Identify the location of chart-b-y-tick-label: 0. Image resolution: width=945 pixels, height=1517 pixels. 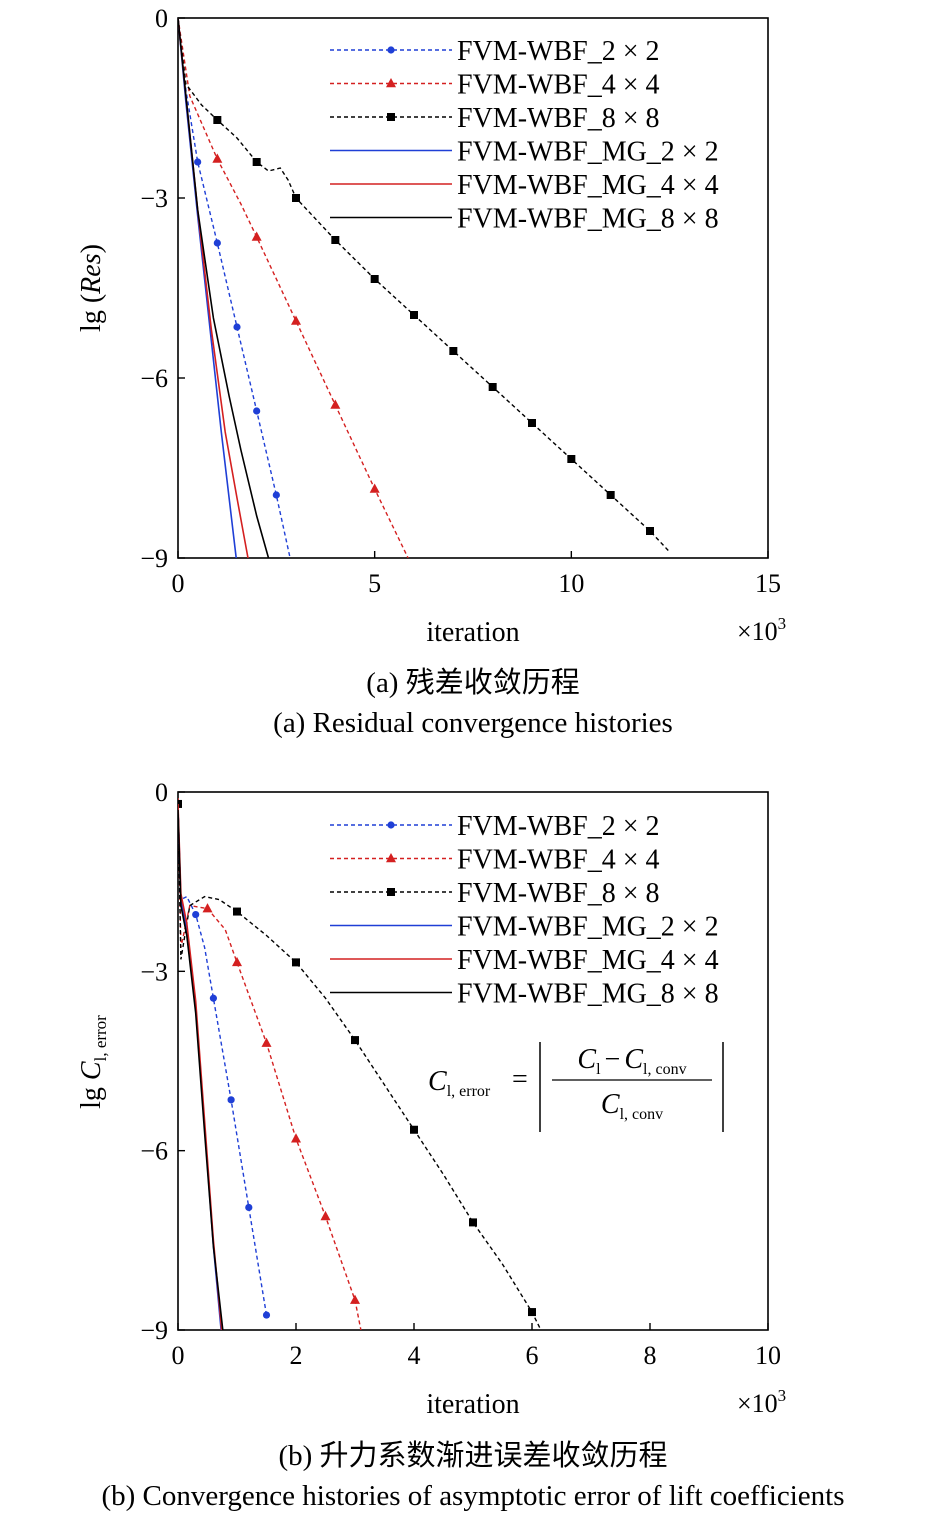
(161, 792).